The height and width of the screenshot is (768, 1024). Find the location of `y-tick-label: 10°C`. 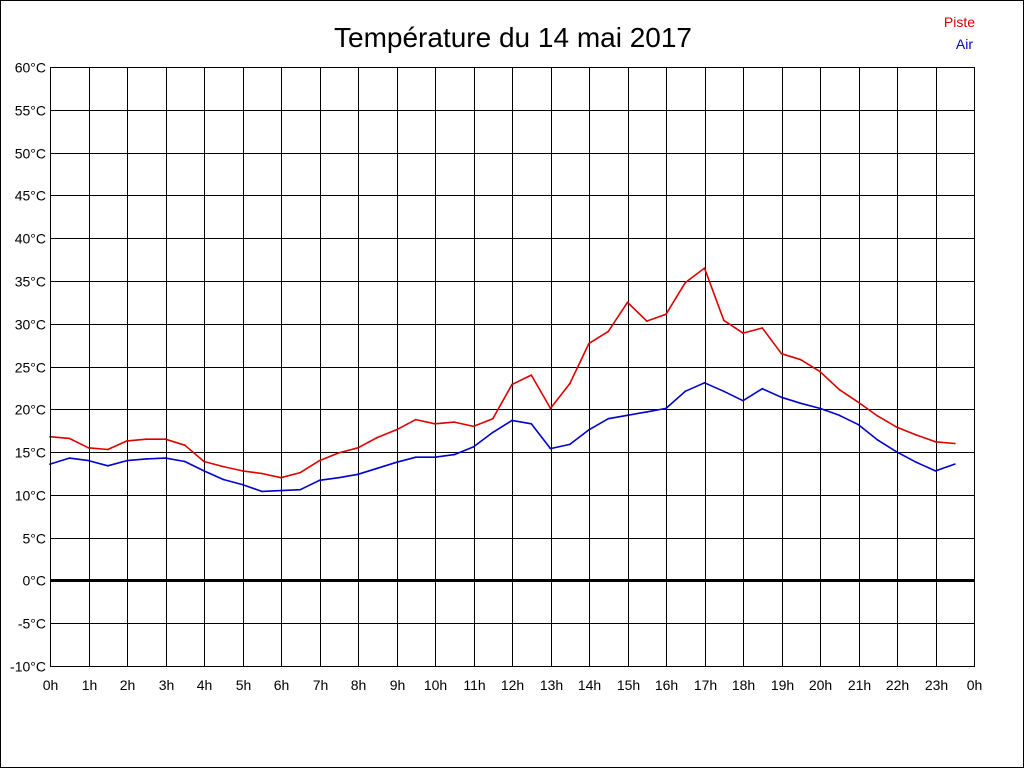

y-tick-label: 10°C is located at coordinates (30, 496).